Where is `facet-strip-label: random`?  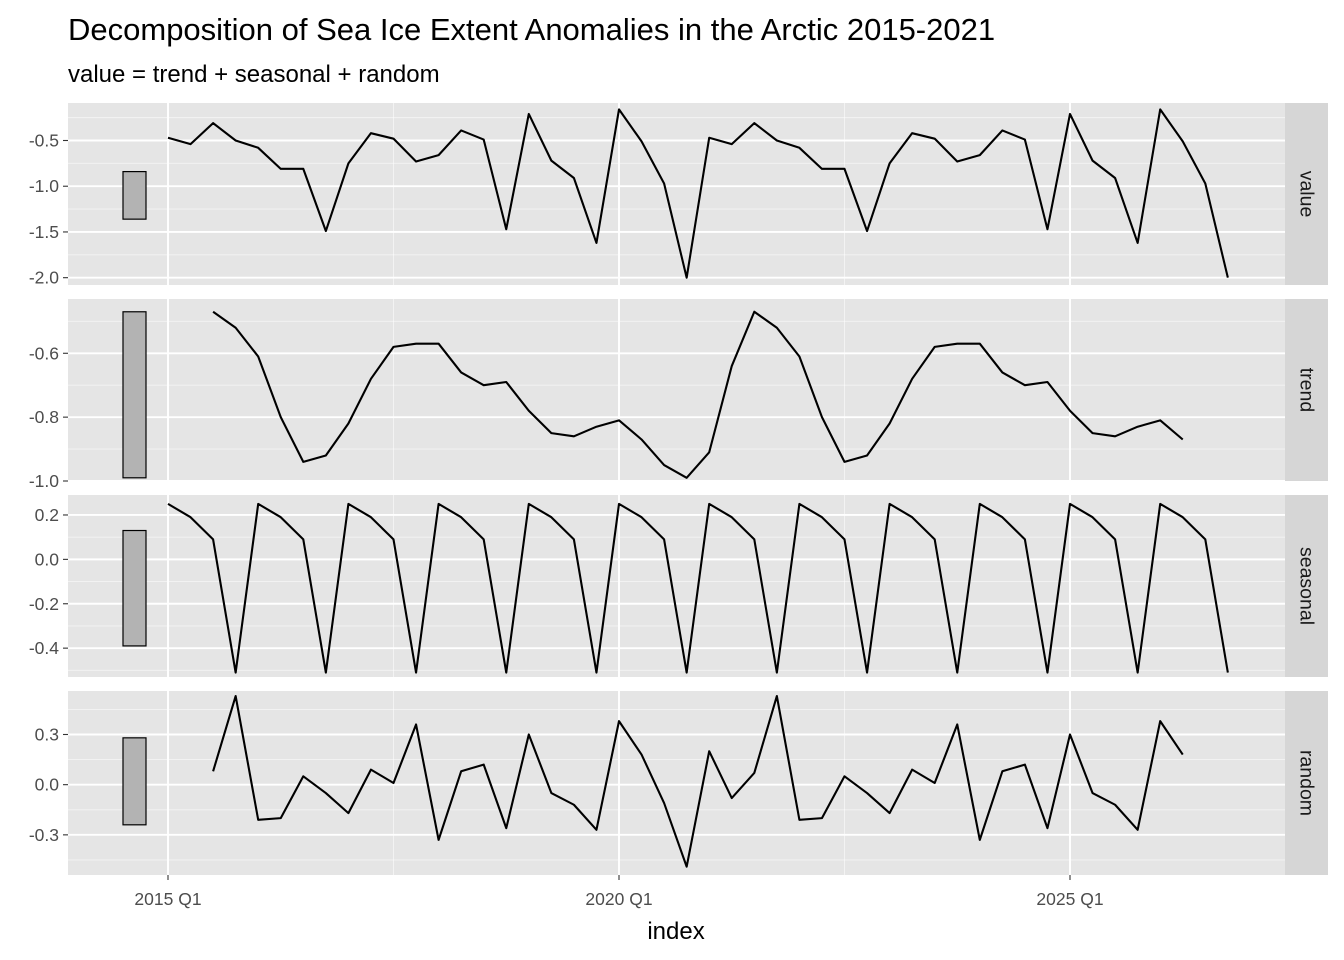 facet-strip-label: random is located at coordinates (1307, 783).